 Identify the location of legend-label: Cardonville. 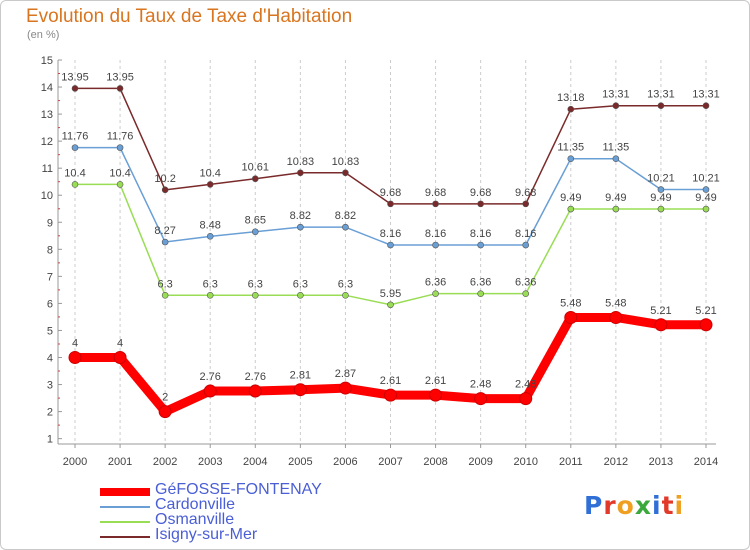
(195, 504).